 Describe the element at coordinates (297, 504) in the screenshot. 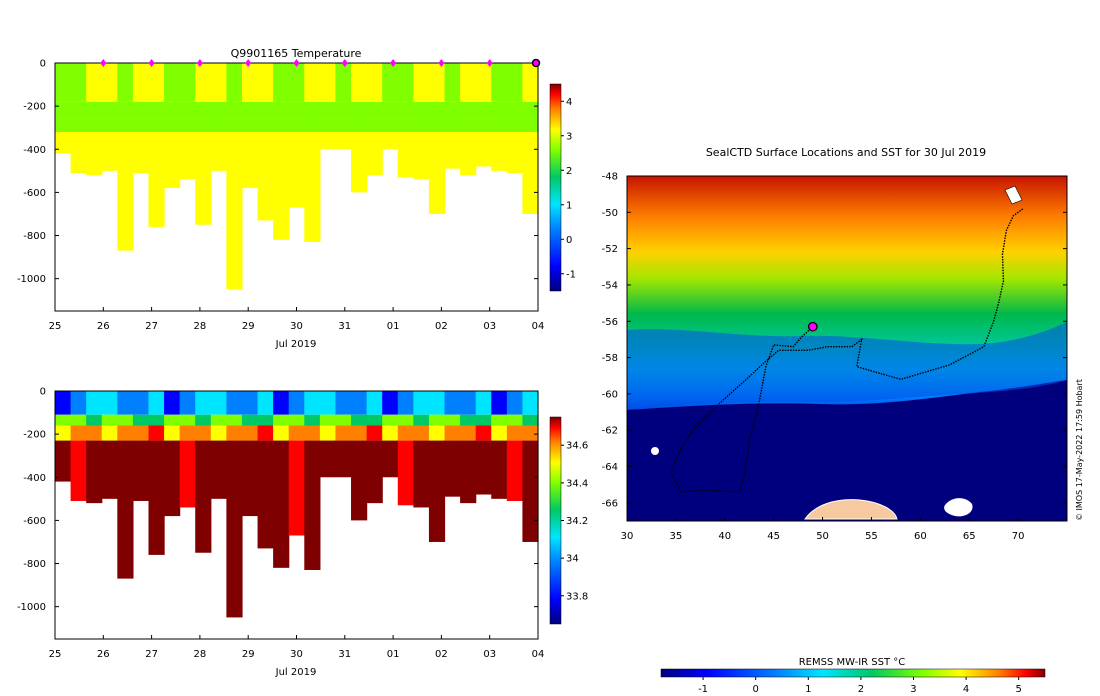

I see `salinity-heatmap` at that location.